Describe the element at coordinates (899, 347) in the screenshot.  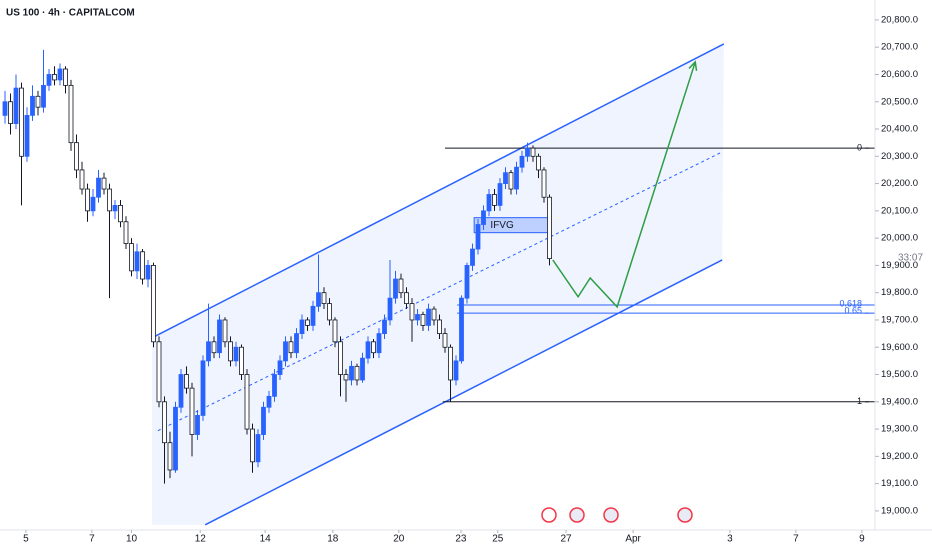
I see `y-tick-label: 19,600.0` at that location.